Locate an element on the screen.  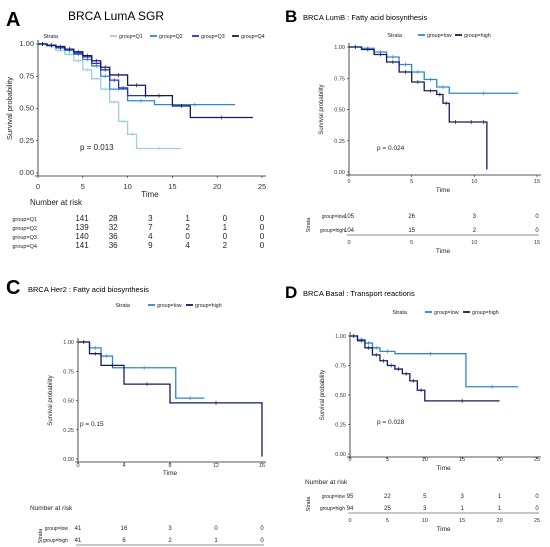
risk-row-label: group=Q3 is located at coordinates (24, 238).